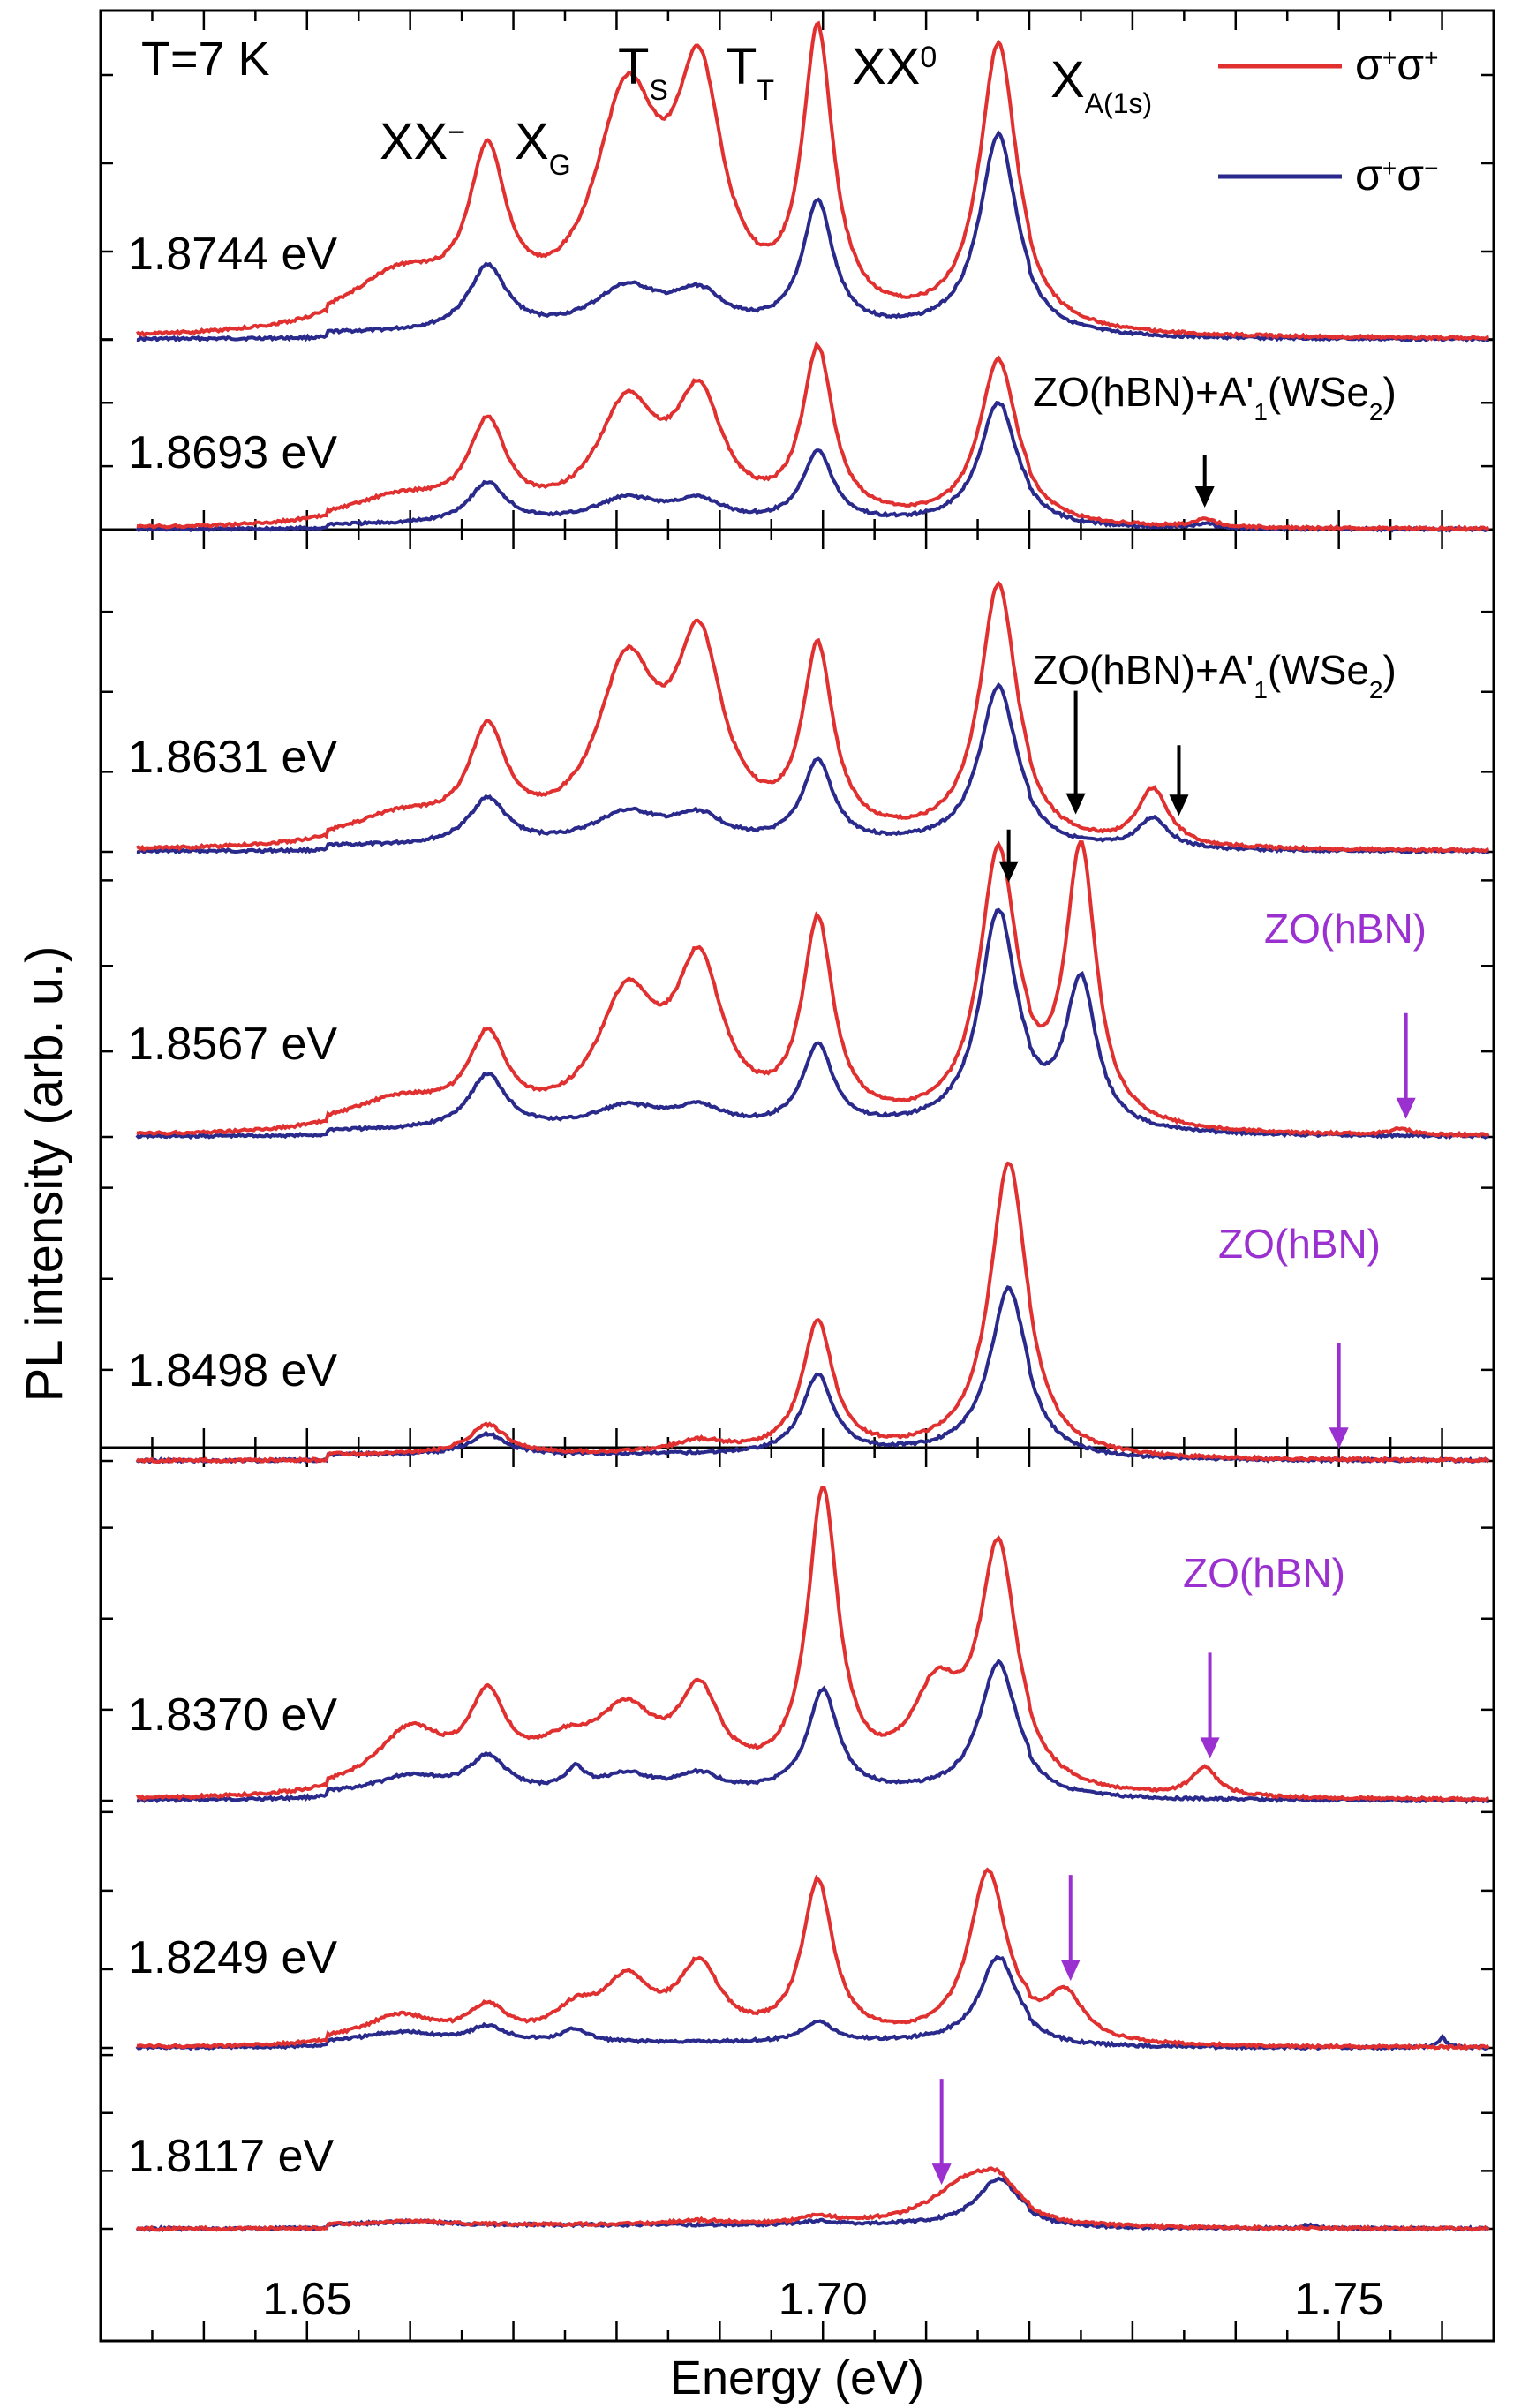  What do you see at coordinates (233, 1715) in the screenshot?
I see `excitation-energy-label: 1.8370 eV` at bounding box center [233, 1715].